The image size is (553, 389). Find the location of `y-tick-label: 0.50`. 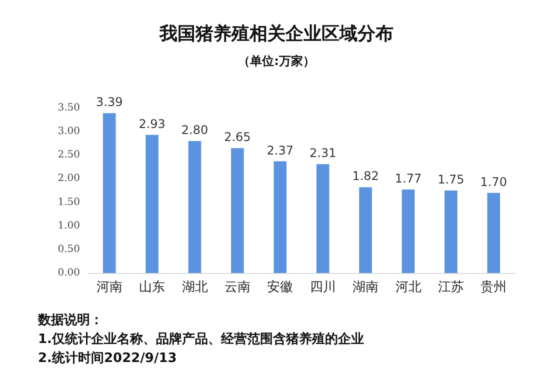

y-tick-label: 0.50 is located at coordinates (69, 249).